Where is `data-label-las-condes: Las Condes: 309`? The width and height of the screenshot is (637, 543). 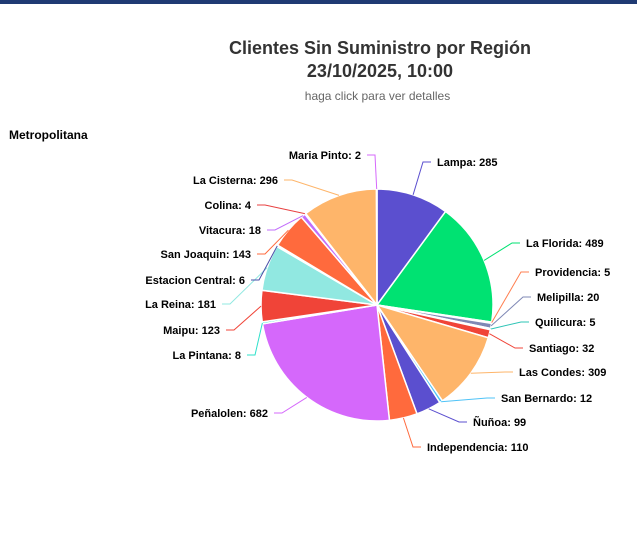
data-label-las-condes: Las Condes: 309 is located at coordinates (562, 373).